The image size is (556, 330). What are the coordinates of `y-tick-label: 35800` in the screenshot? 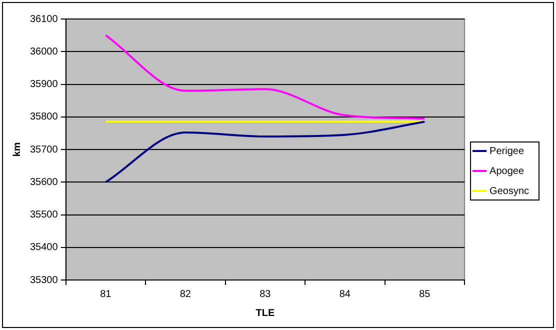 It's located at (44, 117).